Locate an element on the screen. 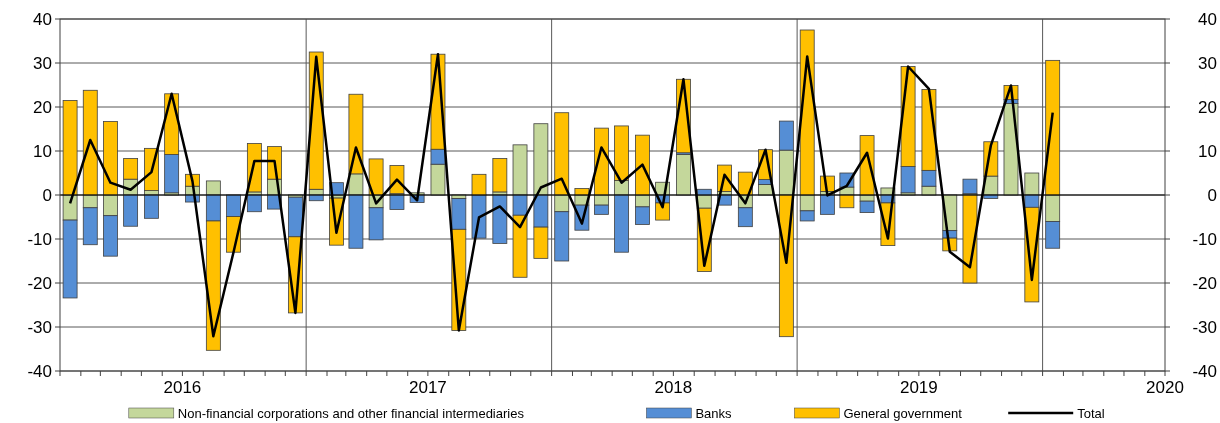 This screenshot has height=423, width=1220. x-tick-label: 2017 is located at coordinates (427, 387).